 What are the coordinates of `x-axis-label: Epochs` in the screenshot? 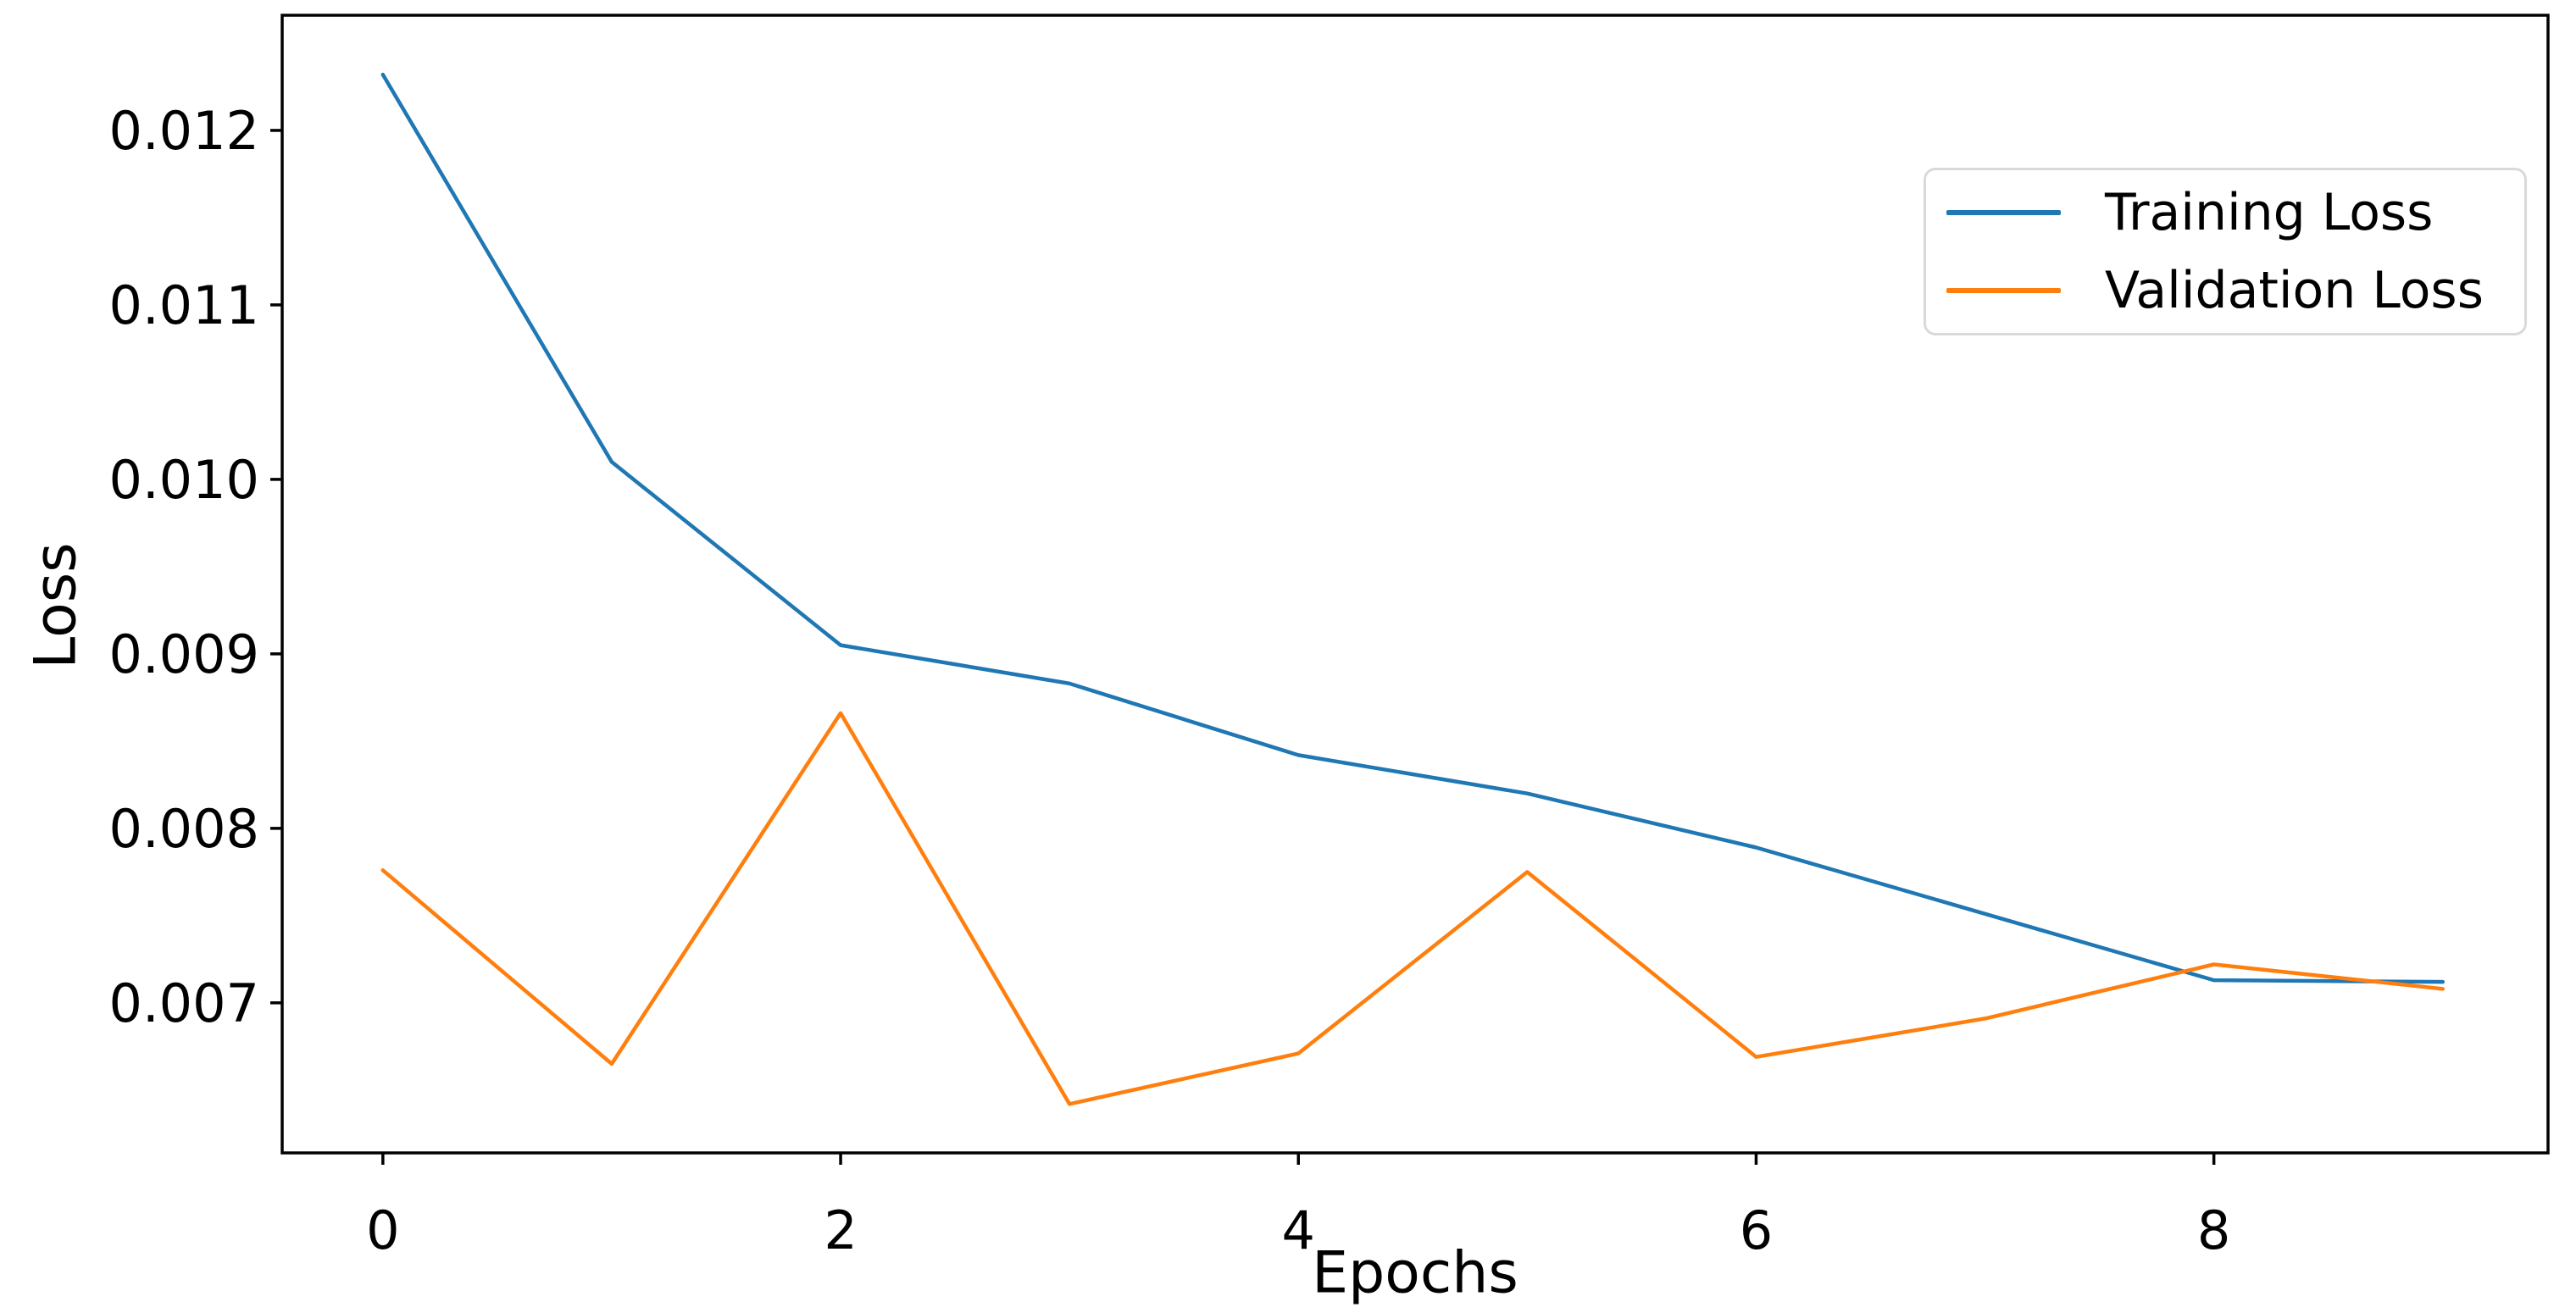 It's located at (1415, 1273).